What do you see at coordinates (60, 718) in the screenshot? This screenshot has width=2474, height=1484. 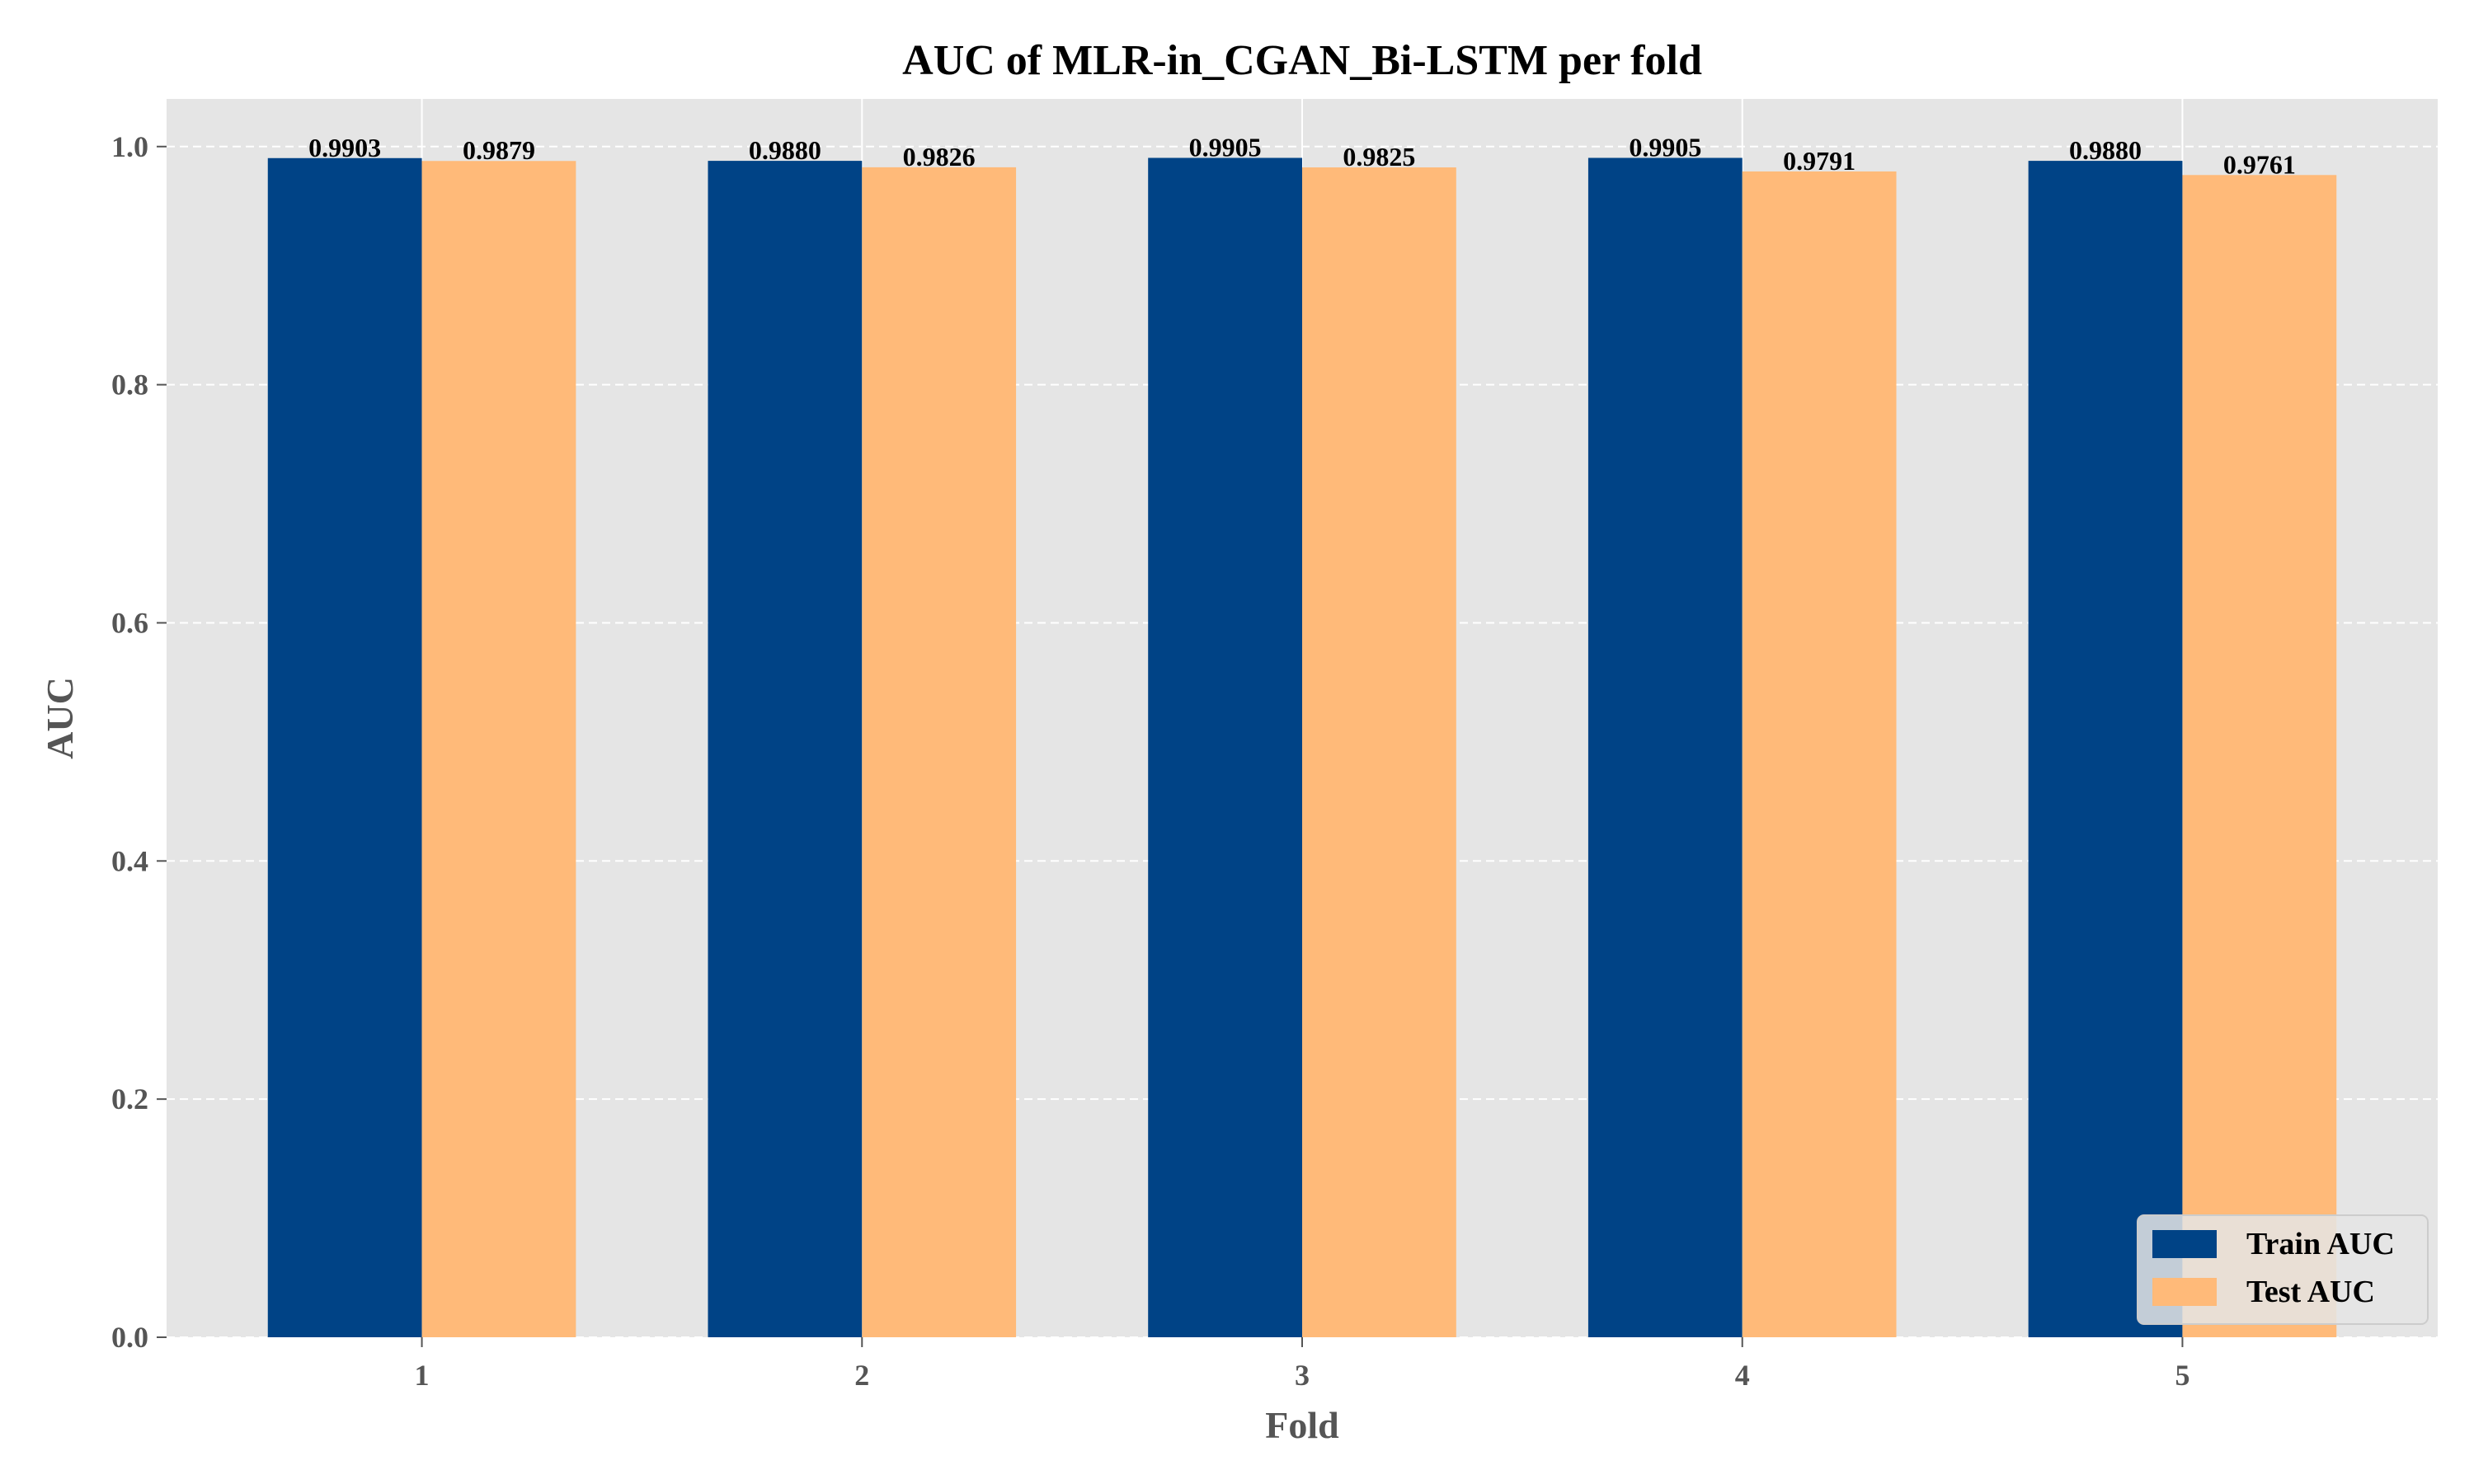 I see `y-axis-label: AUC` at bounding box center [60, 718].